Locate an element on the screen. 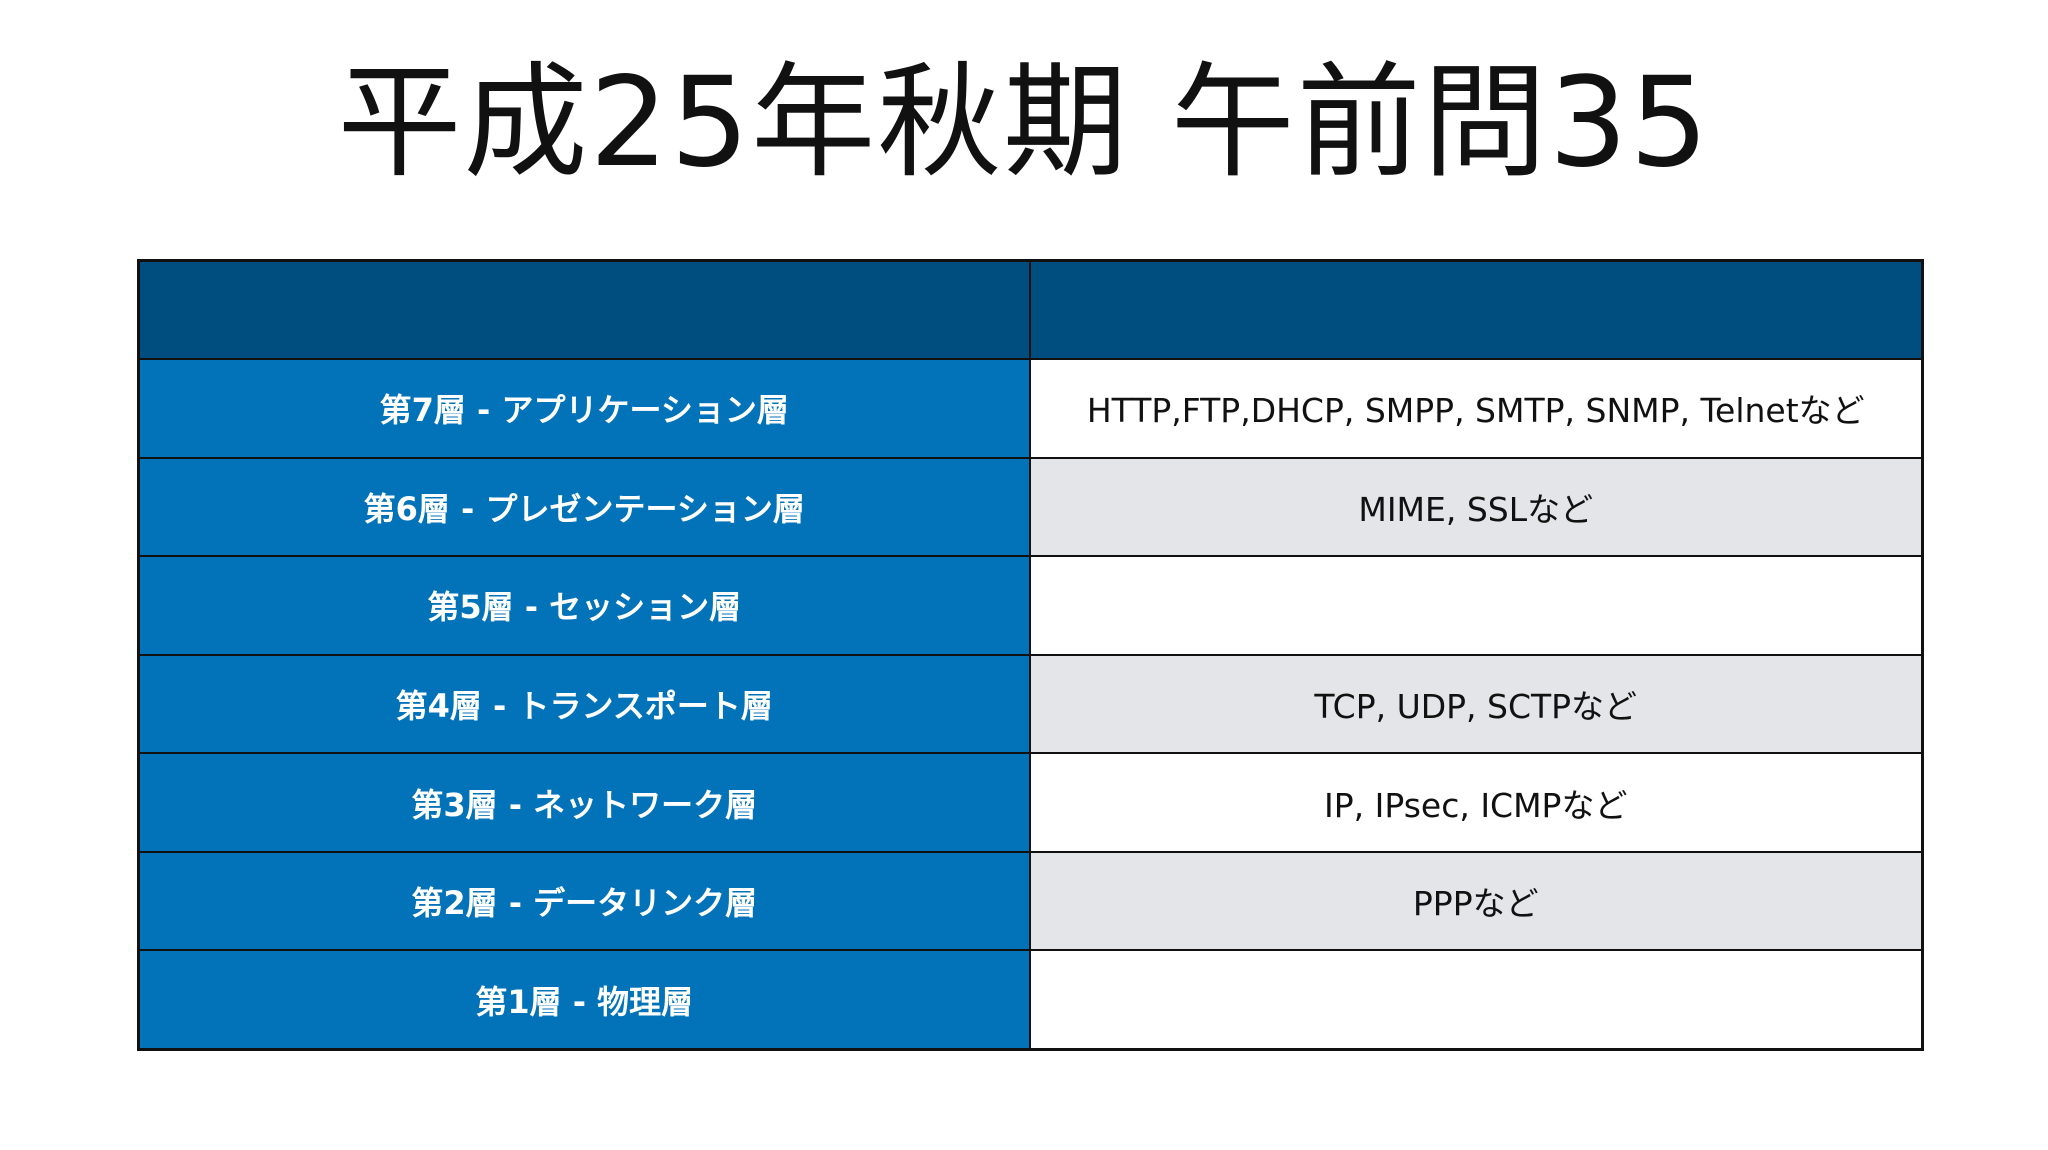 This screenshot has height=1150, width=2048. layer-name-cell: 第2層 - データリンク層 is located at coordinates (584, 901).